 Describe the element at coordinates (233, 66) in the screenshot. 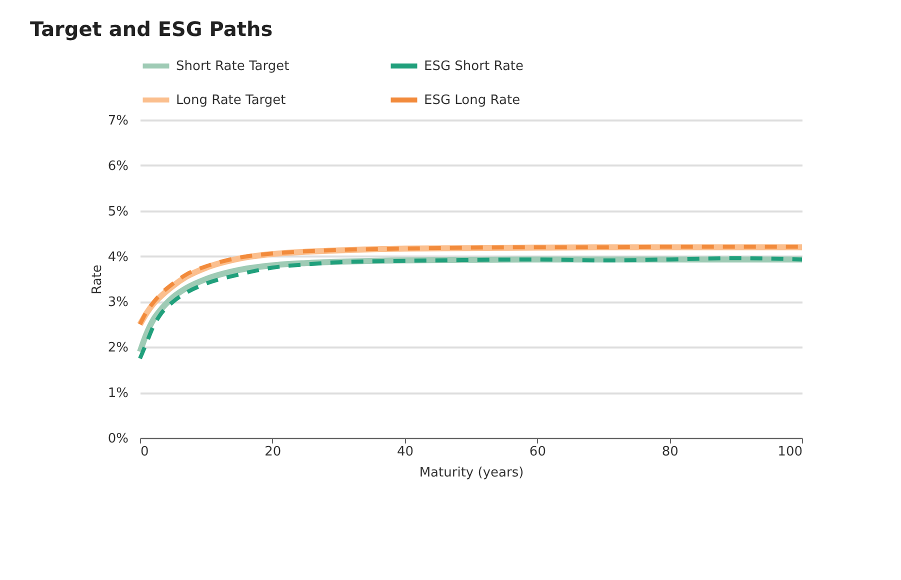

I see `legend-label: Short Rate Target` at that location.